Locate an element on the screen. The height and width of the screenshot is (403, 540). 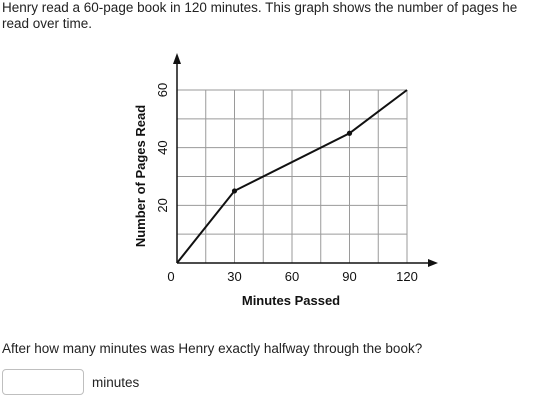
y-tick-label: 40 is located at coordinates (162, 147).